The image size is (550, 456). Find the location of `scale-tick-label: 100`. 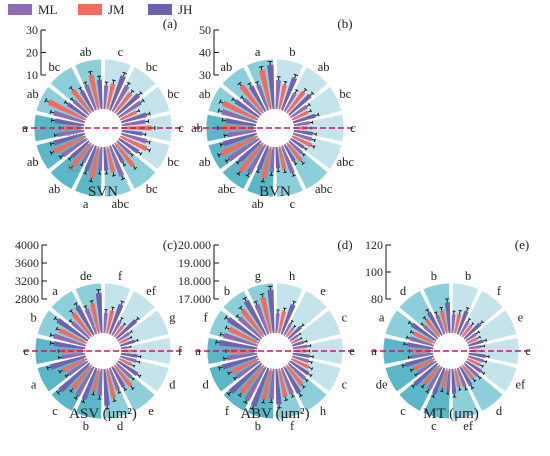

scale-tick-label: 100 is located at coordinates (374, 272).